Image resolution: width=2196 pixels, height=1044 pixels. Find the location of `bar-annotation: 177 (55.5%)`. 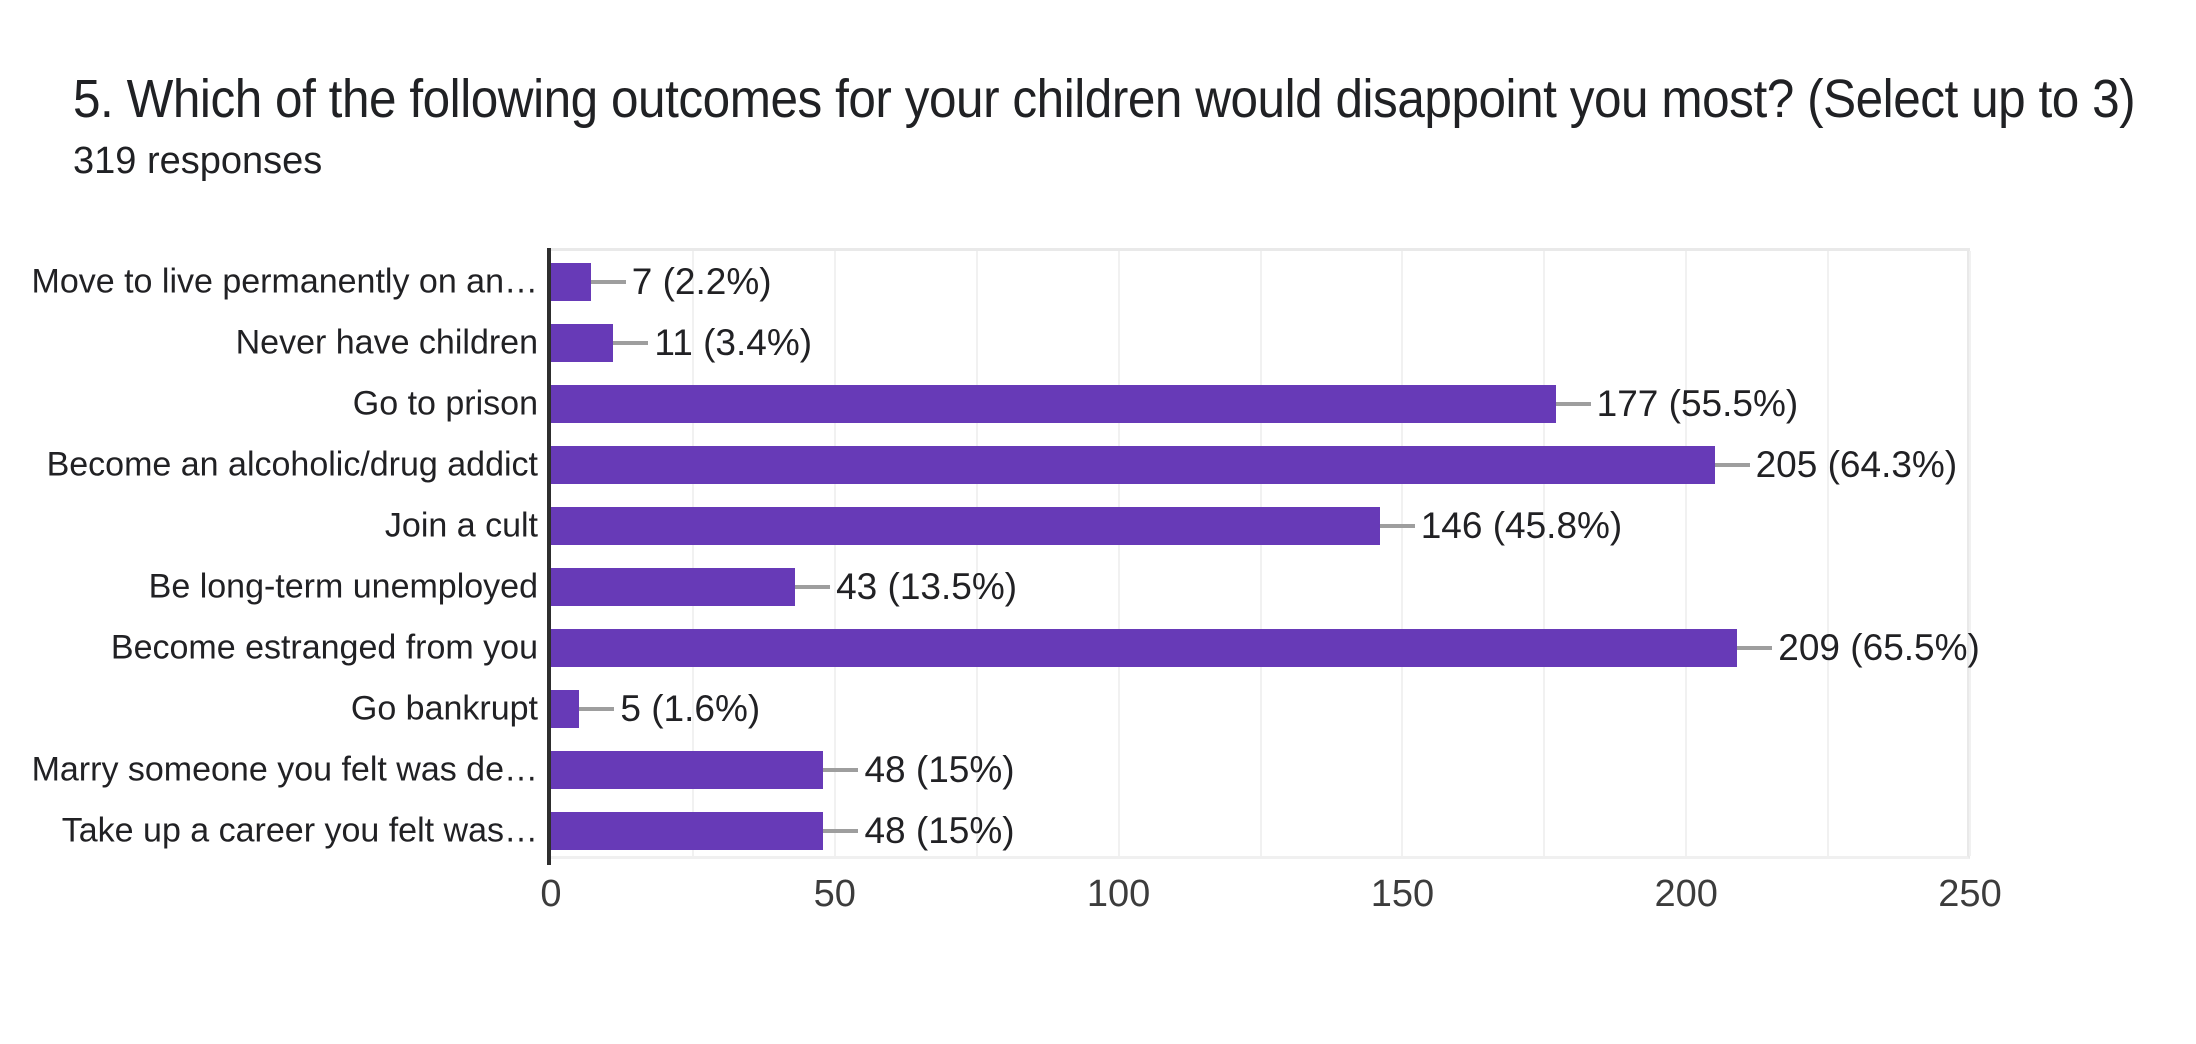

bar-annotation: 177 (55.5%) is located at coordinates (1677, 403).